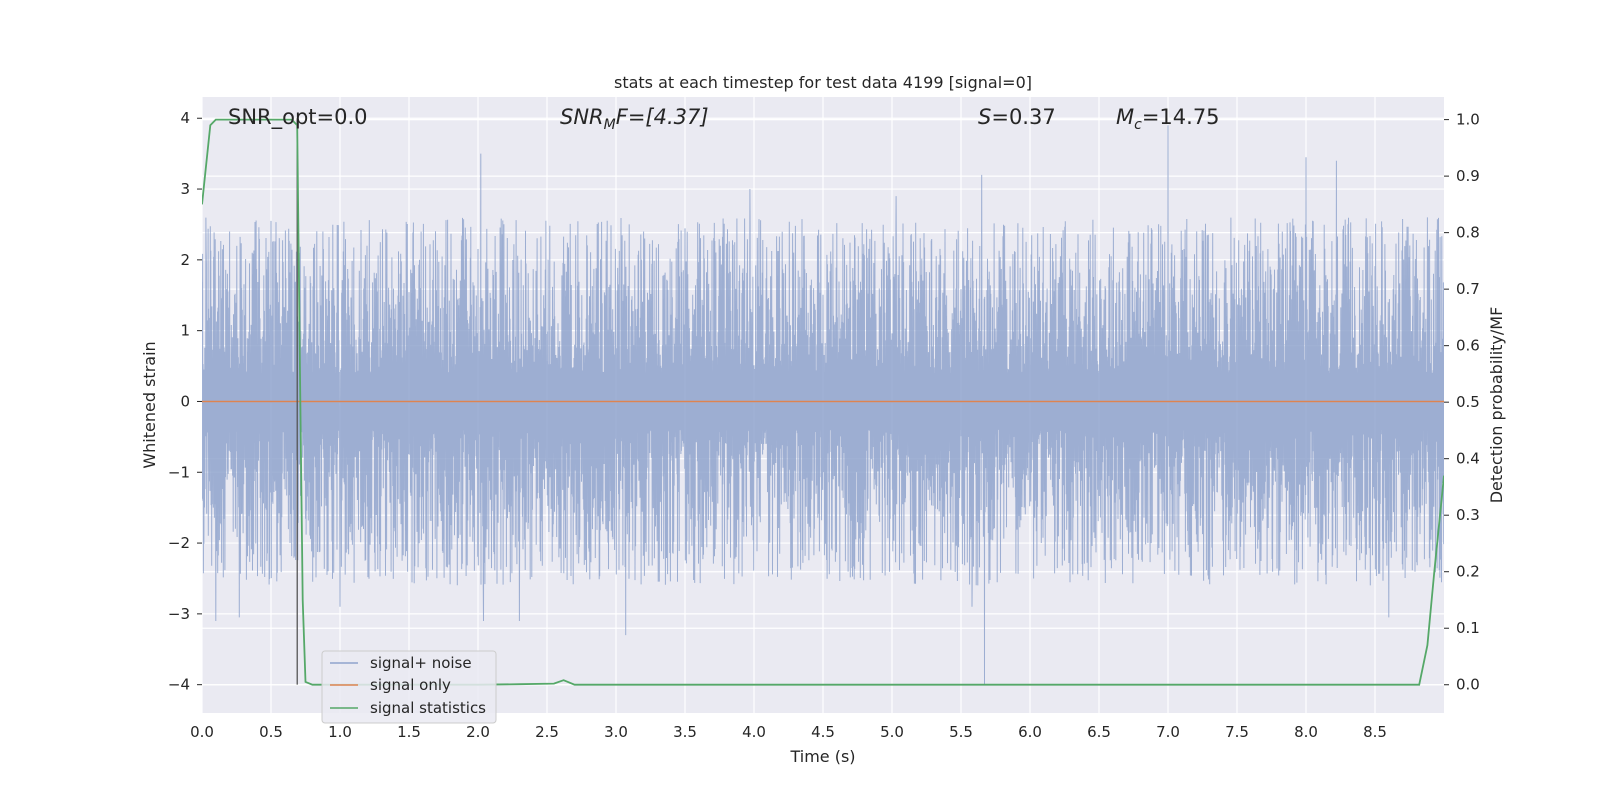  What do you see at coordinates (1468, 176) in the screenshot?
I see `y-right-tick-label: 0.9` at bounding box center [1468, 176].